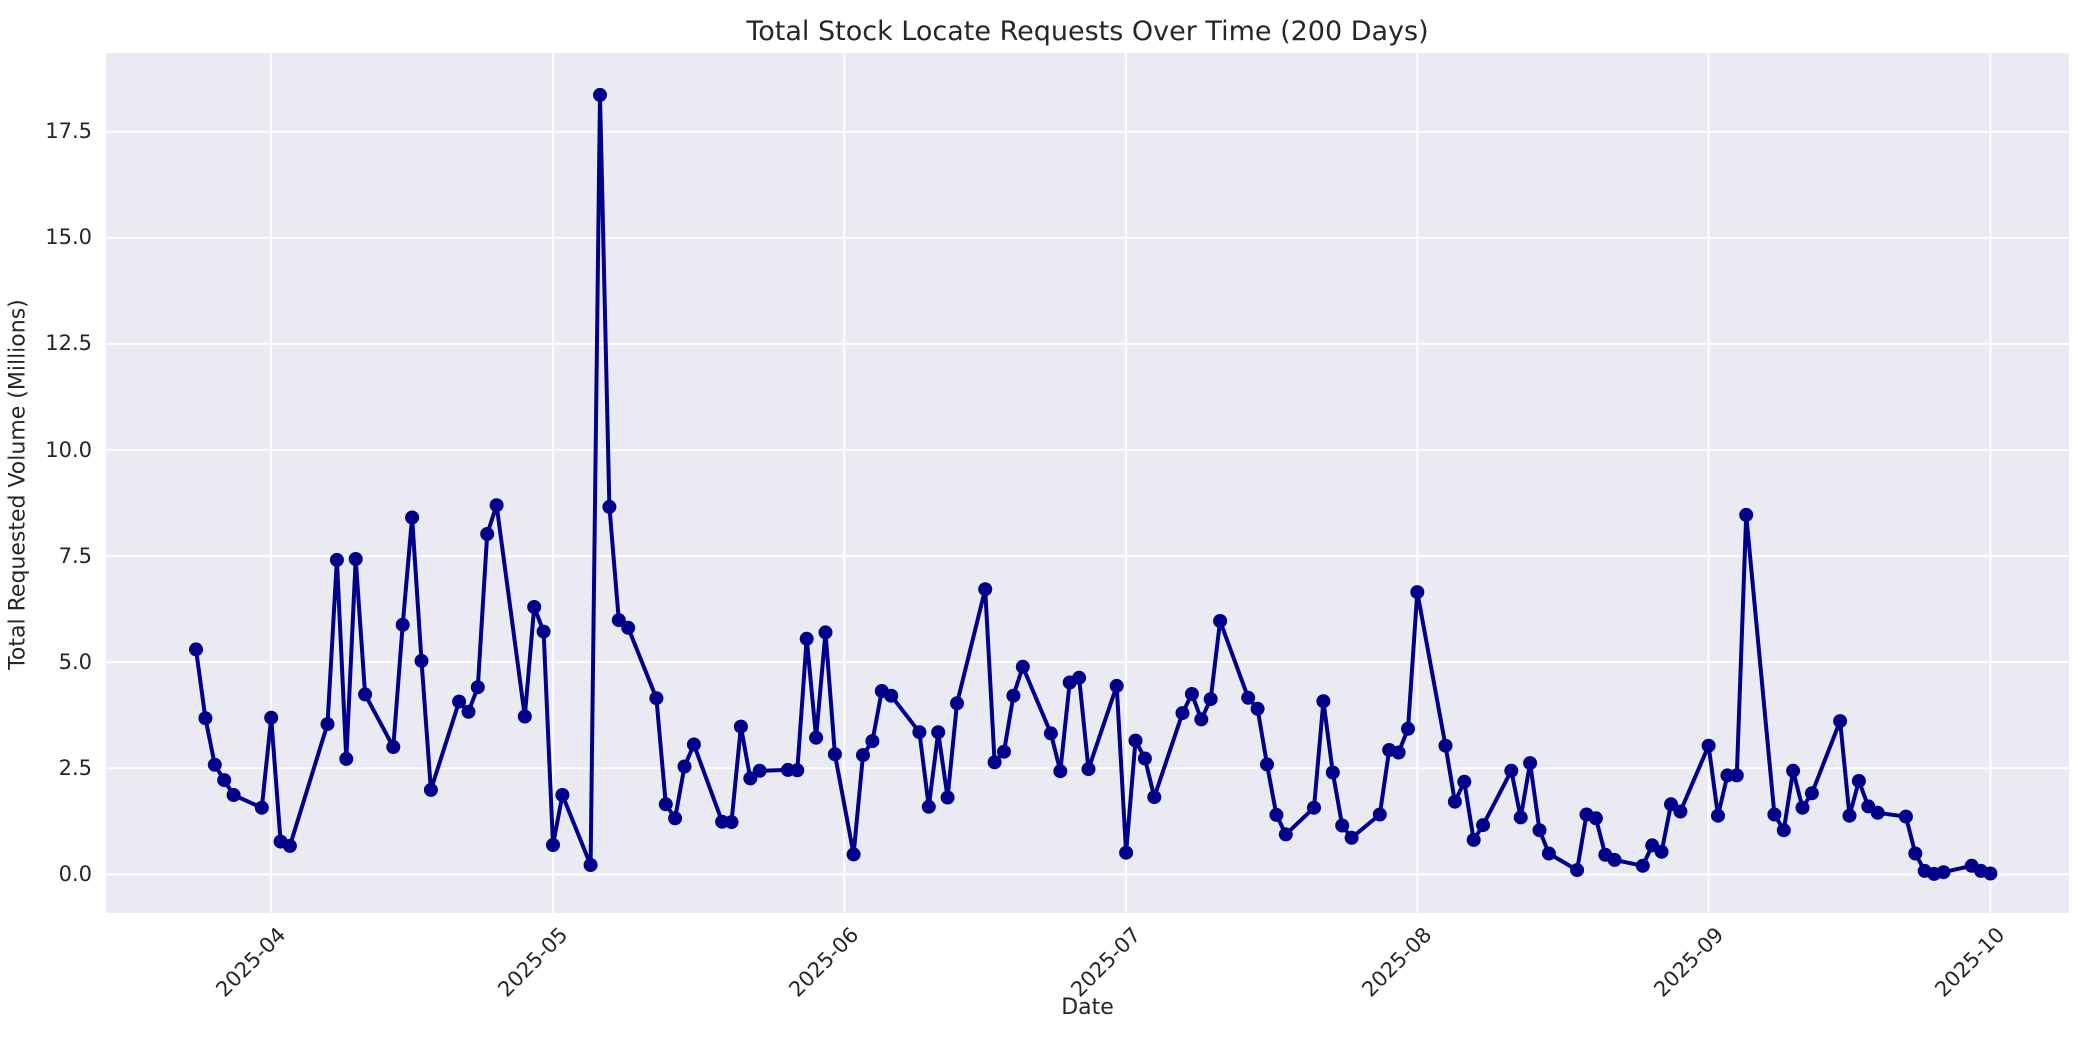  I want to click on y-tick-label: 10.0, so click(68, 449).